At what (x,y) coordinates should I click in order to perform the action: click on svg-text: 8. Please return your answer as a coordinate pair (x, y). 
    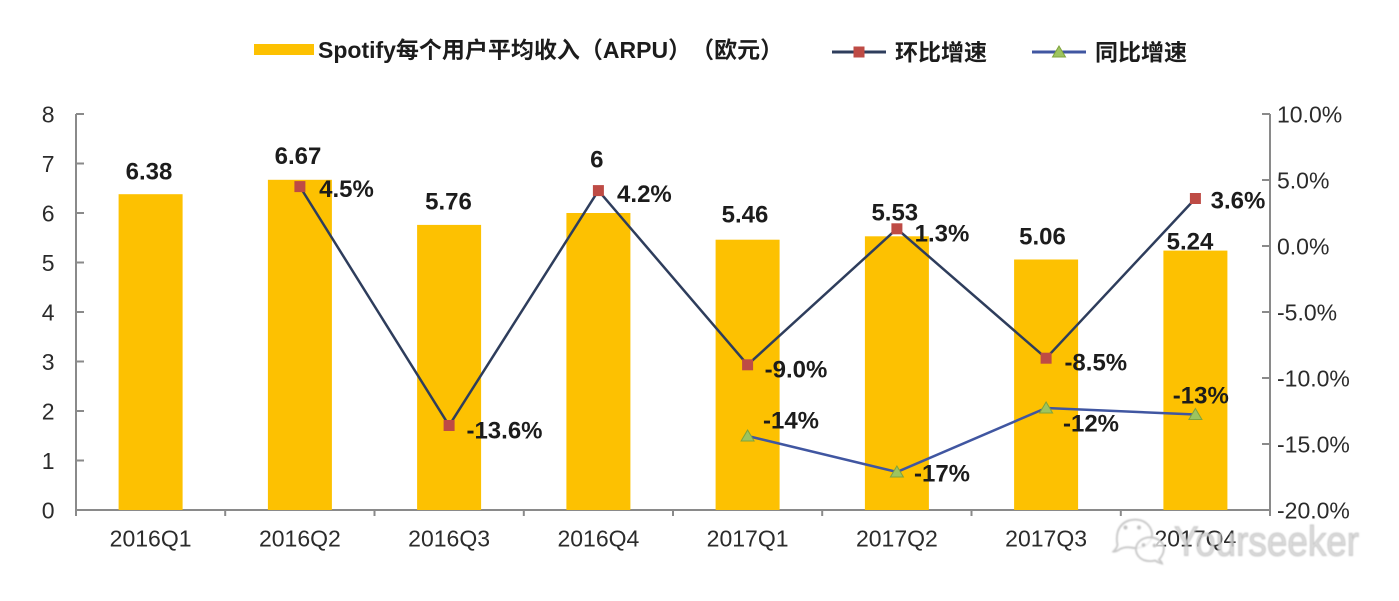
    Looking at the image, I should click on (48, 114).